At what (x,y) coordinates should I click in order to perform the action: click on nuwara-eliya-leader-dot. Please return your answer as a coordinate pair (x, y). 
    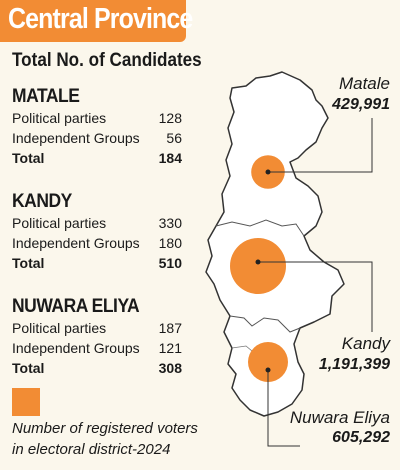
    Looking at the image, I should click on (268, 370).